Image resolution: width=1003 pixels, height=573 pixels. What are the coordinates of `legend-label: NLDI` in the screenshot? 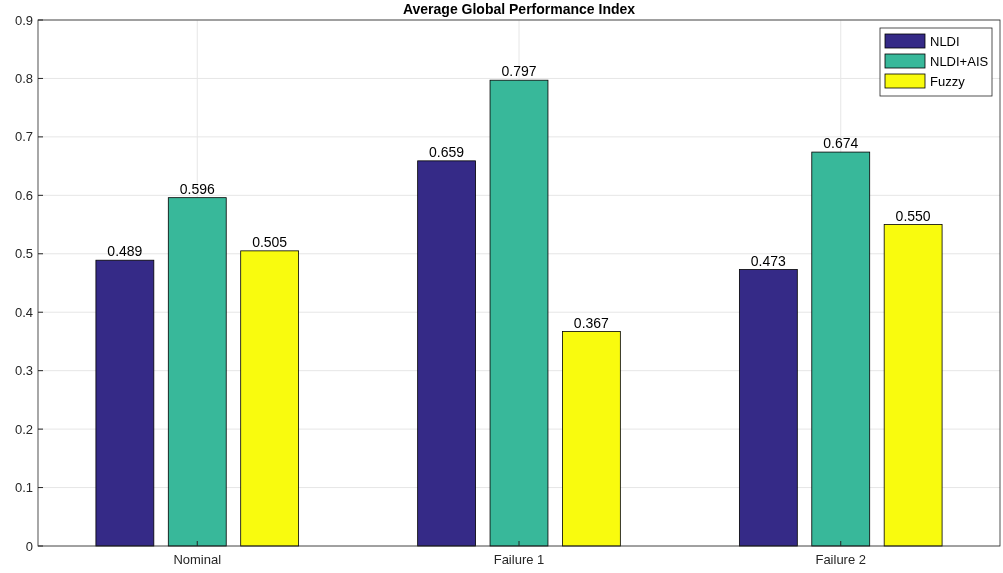 It's located at (945, 41).